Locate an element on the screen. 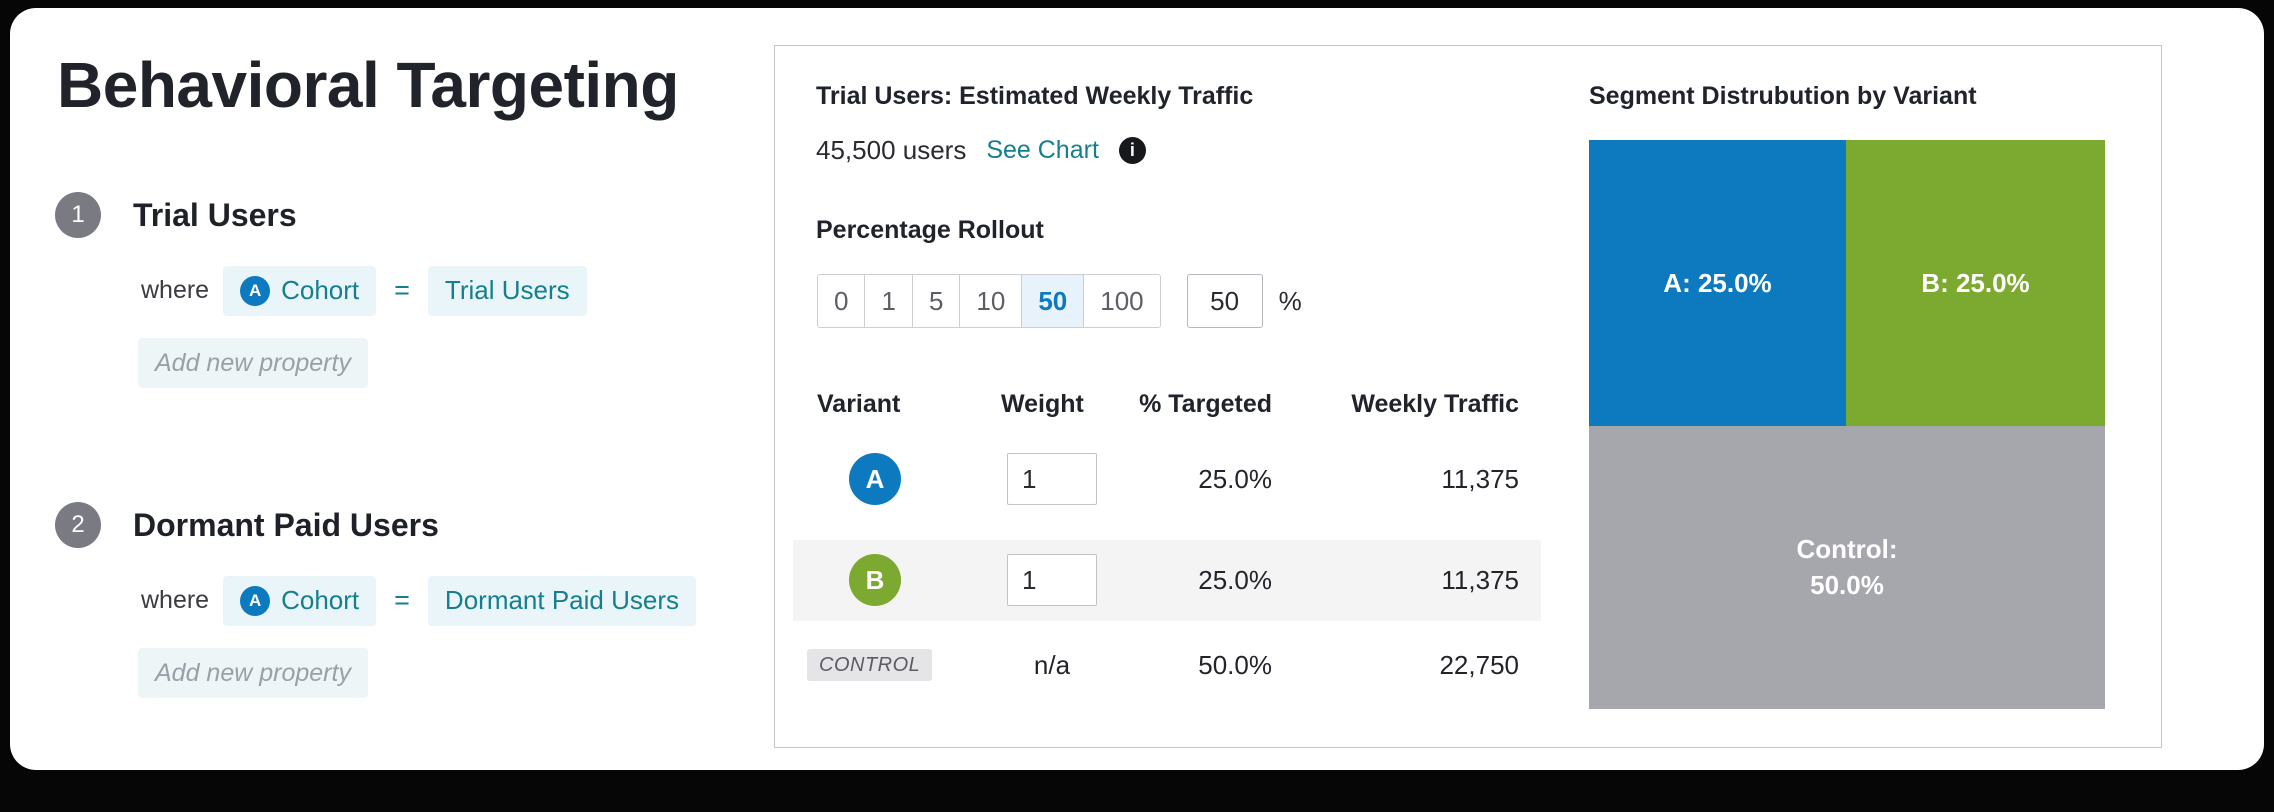 The height and width of the screenshot is (812, 2274). traffic-value: 45,500 users is located at coordinates (891, 149).